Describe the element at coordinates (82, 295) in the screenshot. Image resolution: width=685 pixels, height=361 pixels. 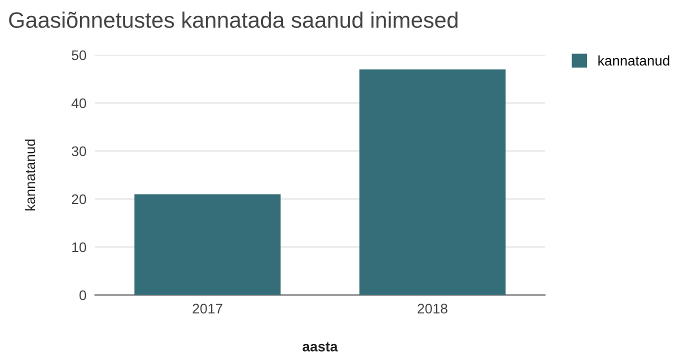
I see `y-tick-label: 0` at that location.